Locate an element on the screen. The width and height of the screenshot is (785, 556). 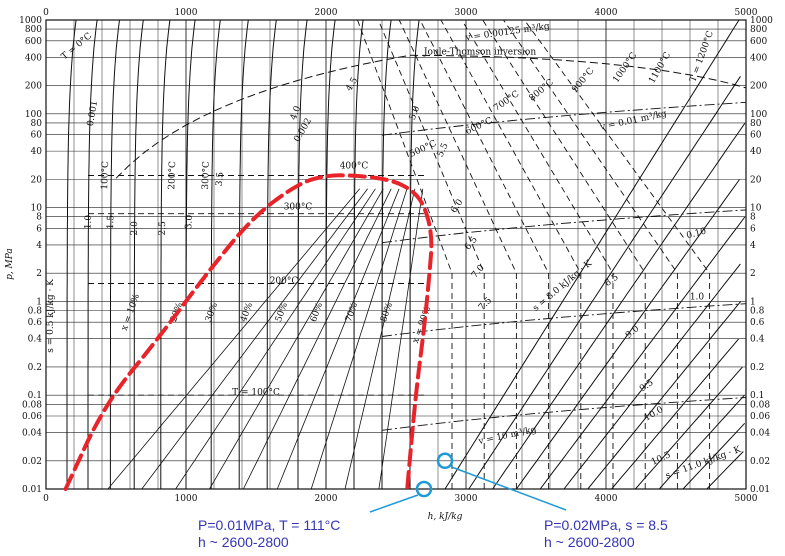
y-tick-label-right: 0.2 is located at coordinates (757, 368).